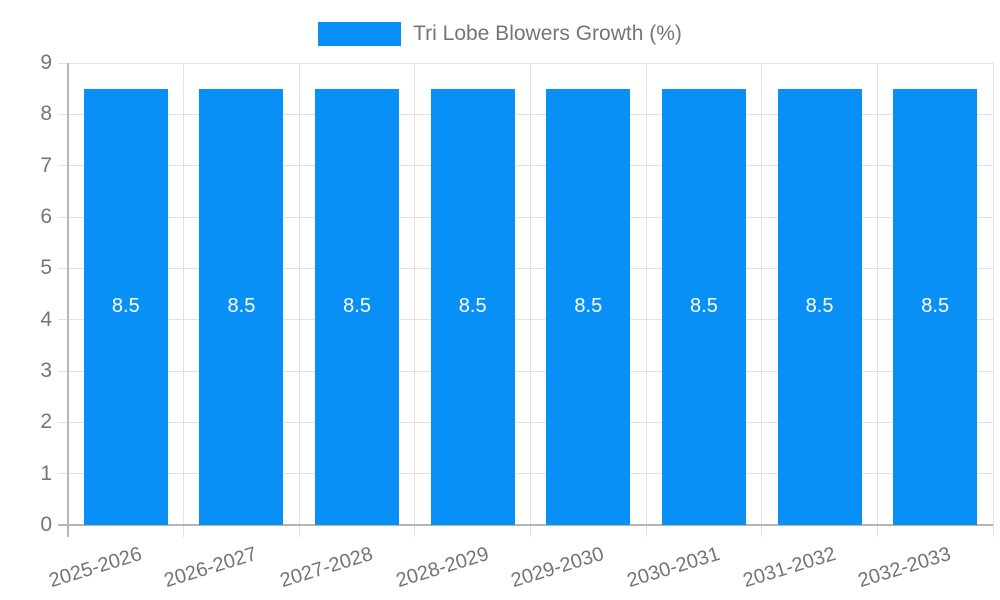  I want to click on y-axis-tick-label: 3, so click(46, 370).